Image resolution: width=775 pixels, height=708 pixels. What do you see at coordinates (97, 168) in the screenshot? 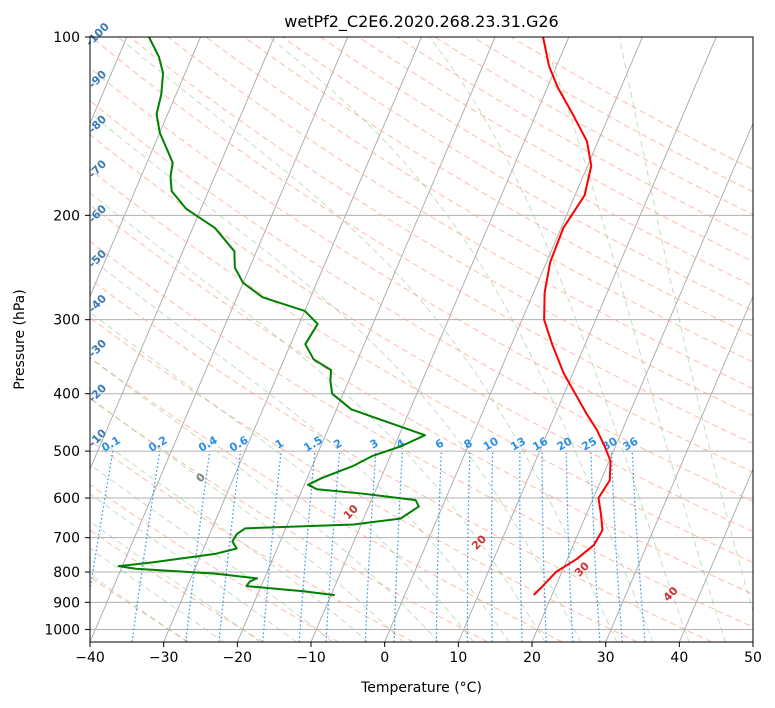
I see `dry-adiabat-label: -70` at bounding box center [97, 168].